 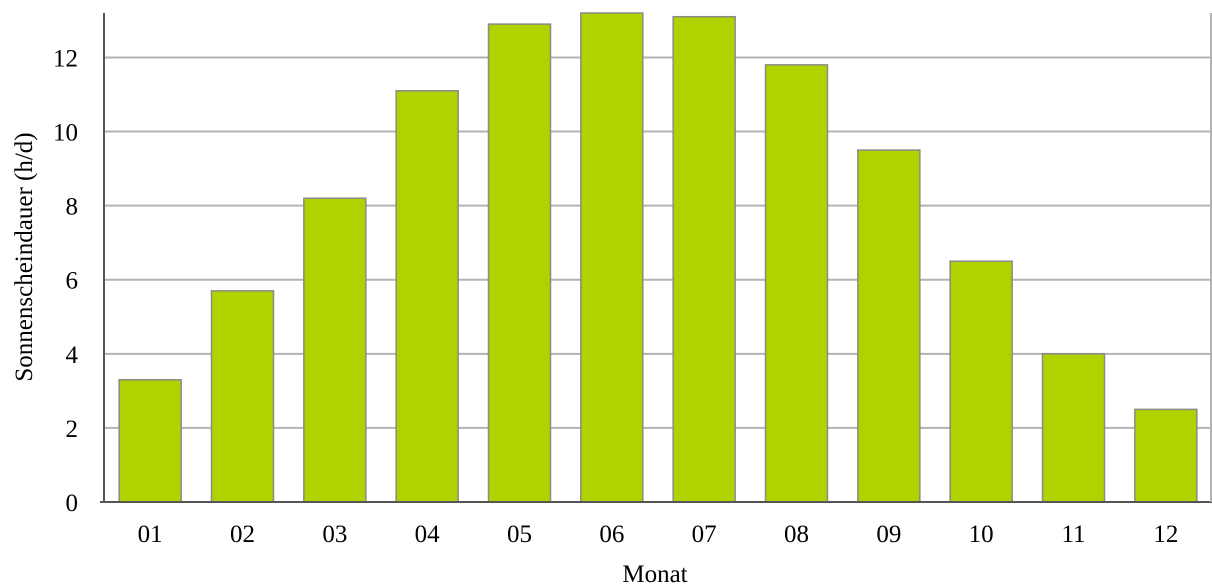 I want to click on y-tick-label: 0, so click(x=72, y=503).